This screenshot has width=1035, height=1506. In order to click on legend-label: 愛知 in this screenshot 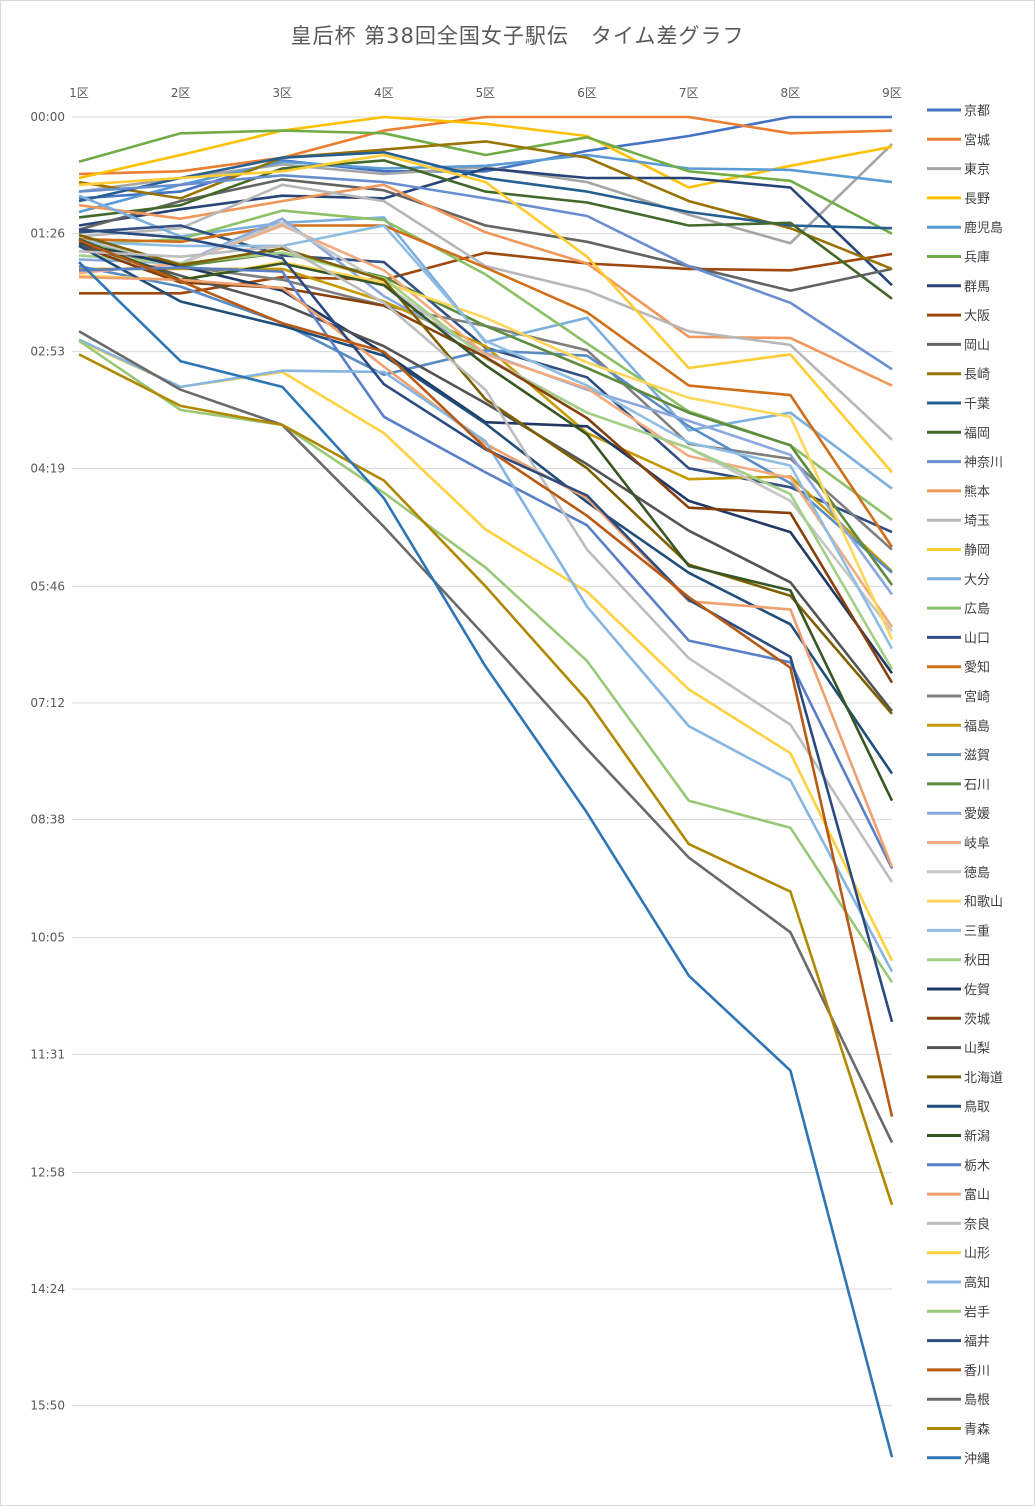, I will do `click(977, 668)`.